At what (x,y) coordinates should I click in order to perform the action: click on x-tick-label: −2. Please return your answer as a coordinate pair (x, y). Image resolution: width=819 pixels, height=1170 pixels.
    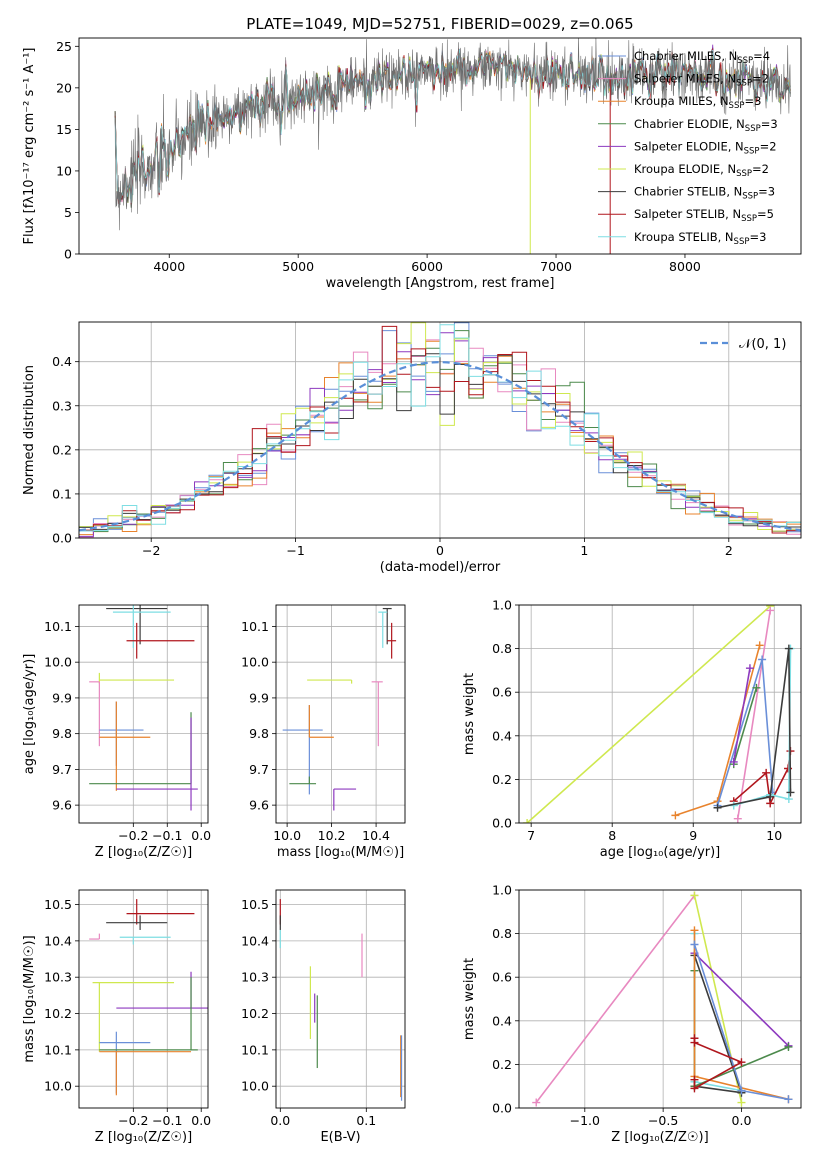
    Looking at the image, I should click on (151, 550).